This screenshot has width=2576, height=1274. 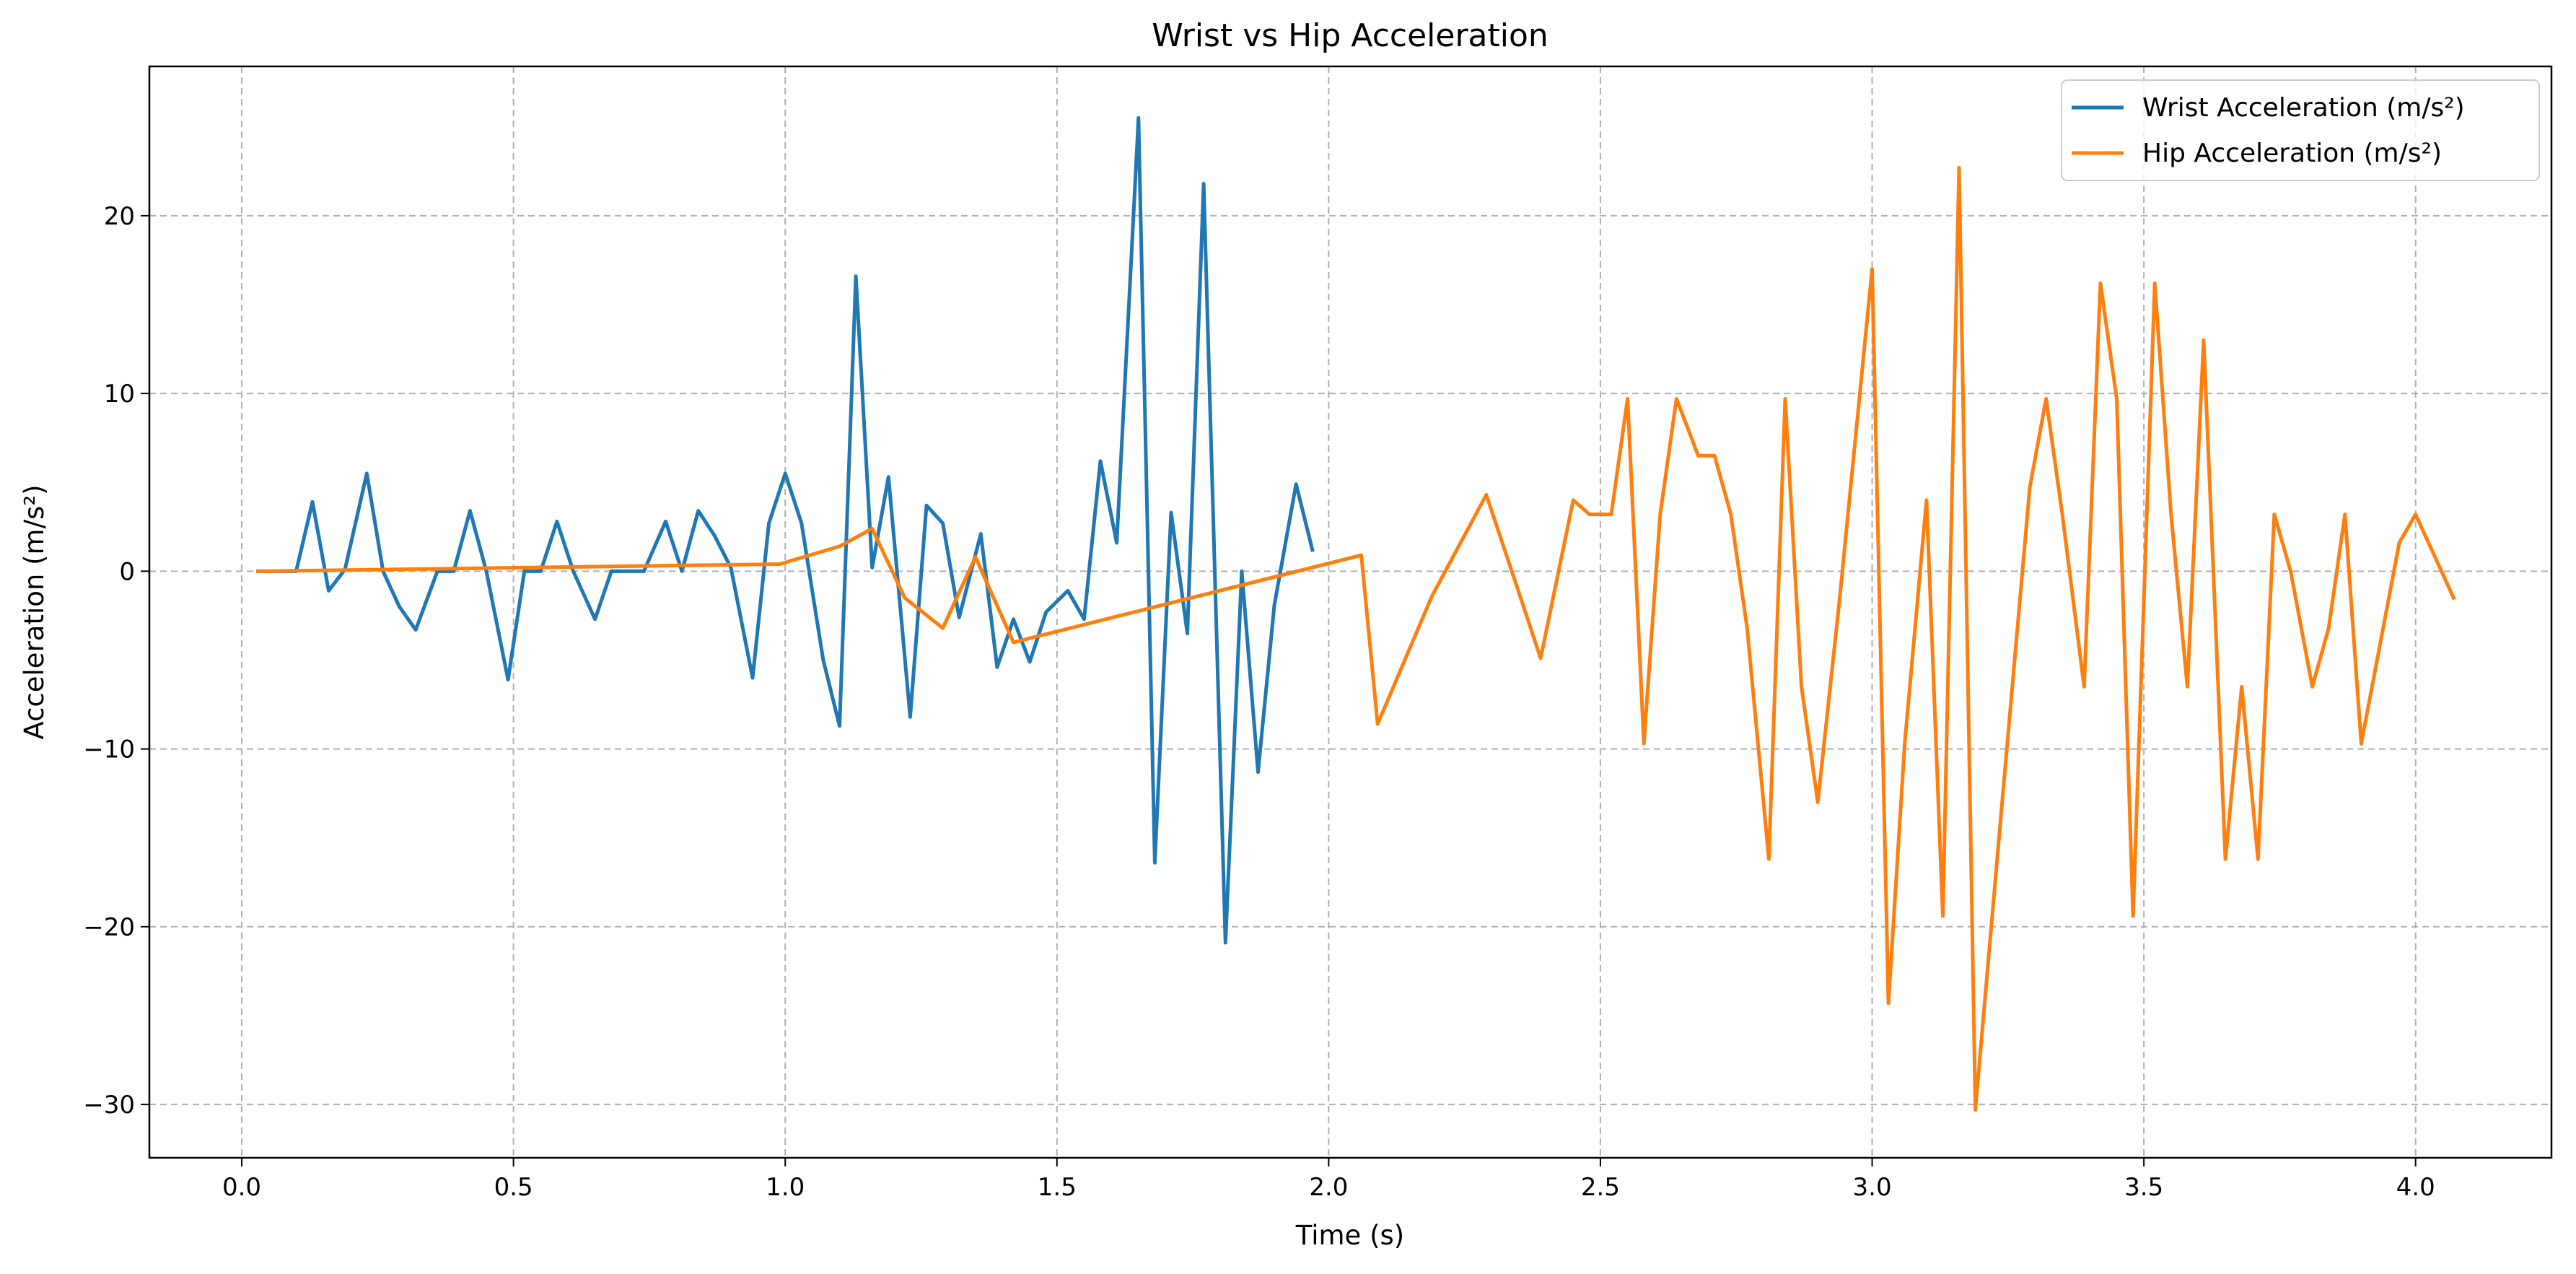 I want to click on y-tick-label: −10, so click(x=109, y=750).